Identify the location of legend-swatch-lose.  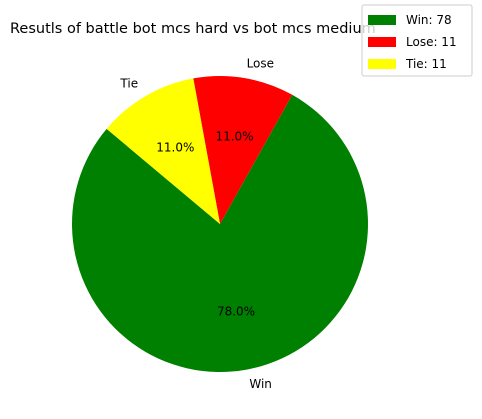
(382, 42).